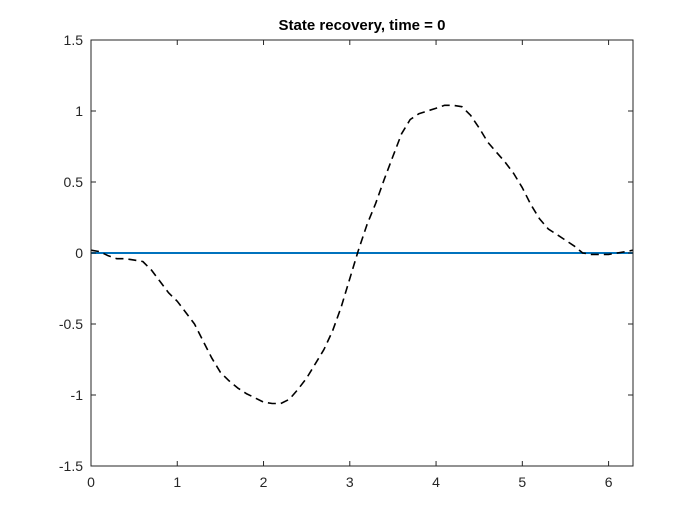  I want to click on y-tick-label: 0.5, so click(74, 182).